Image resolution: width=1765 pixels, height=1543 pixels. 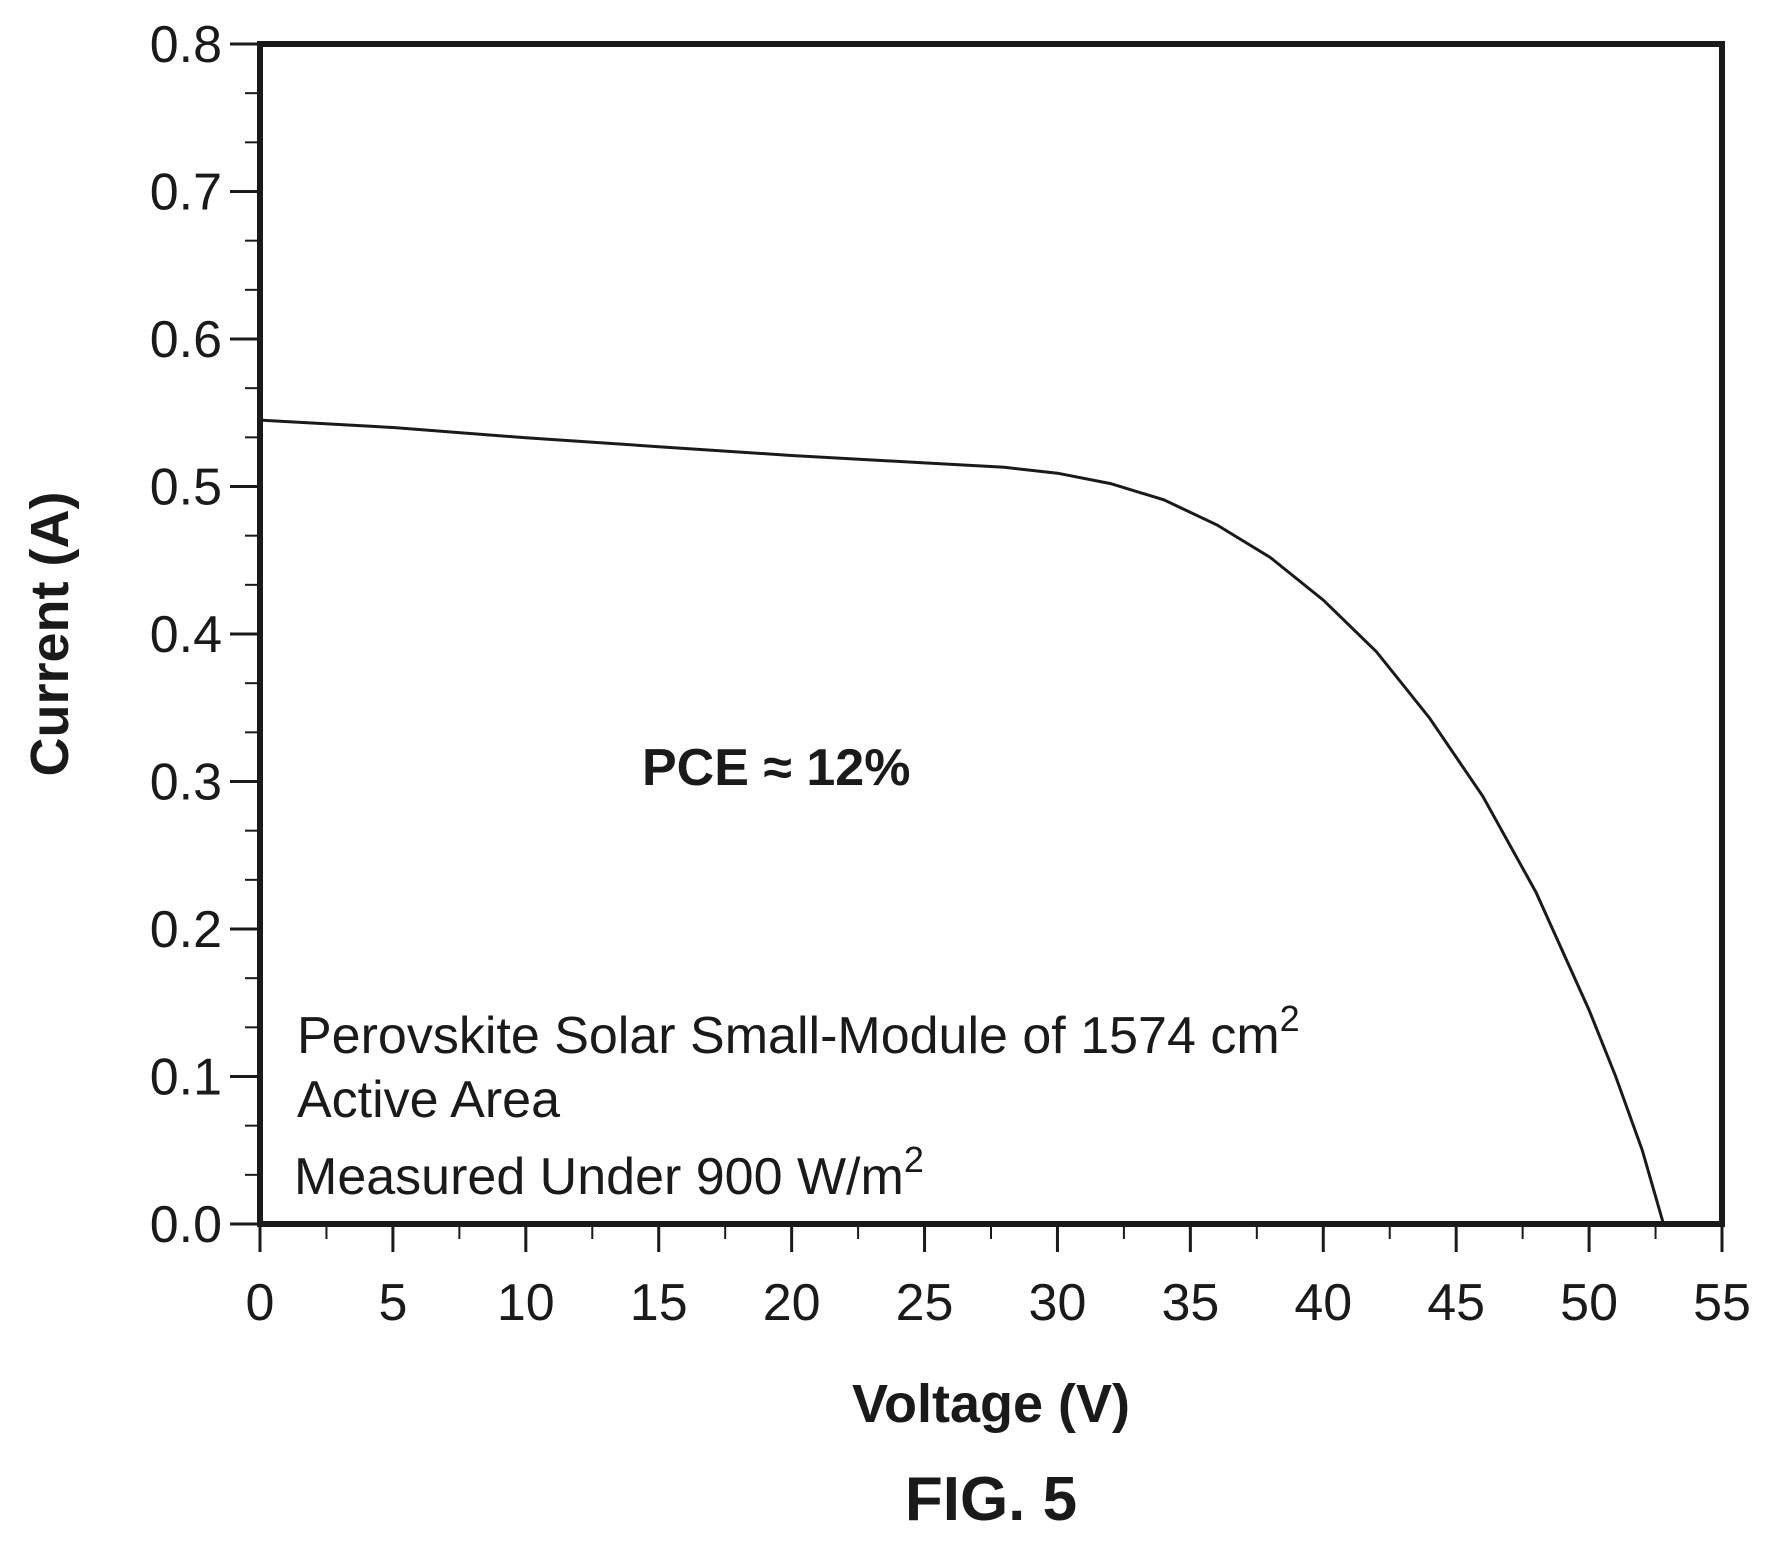 What do you see at coordinates (186, 1225) in the screenshot?
I see `y-tick-label: 0.0` at bounding box center [186, 1225].